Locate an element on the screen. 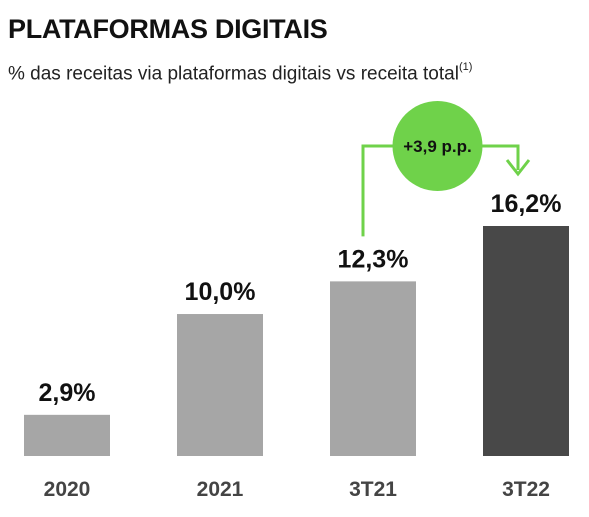 Image resolution: width=589 pixels, height=517 pixels. x-tick-3t21: 3T21 is located at coordinates (373, 489).